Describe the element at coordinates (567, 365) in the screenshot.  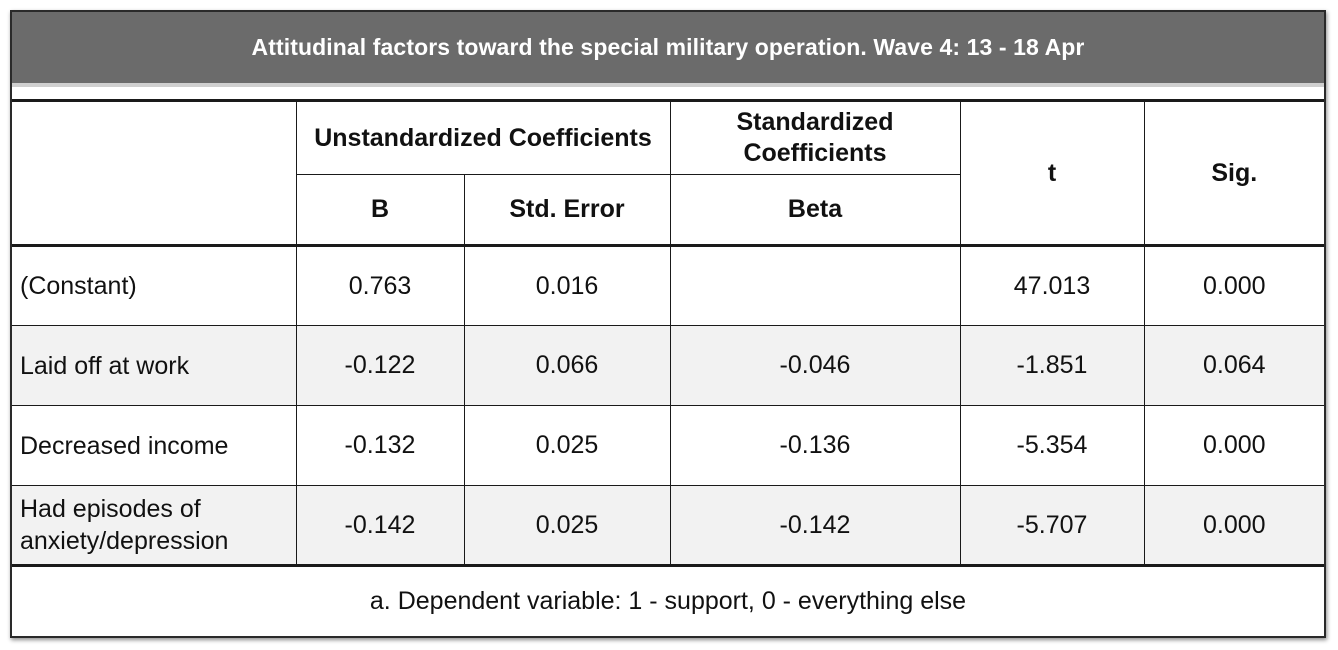
I see `cell-std-error: 0.066` at that location.